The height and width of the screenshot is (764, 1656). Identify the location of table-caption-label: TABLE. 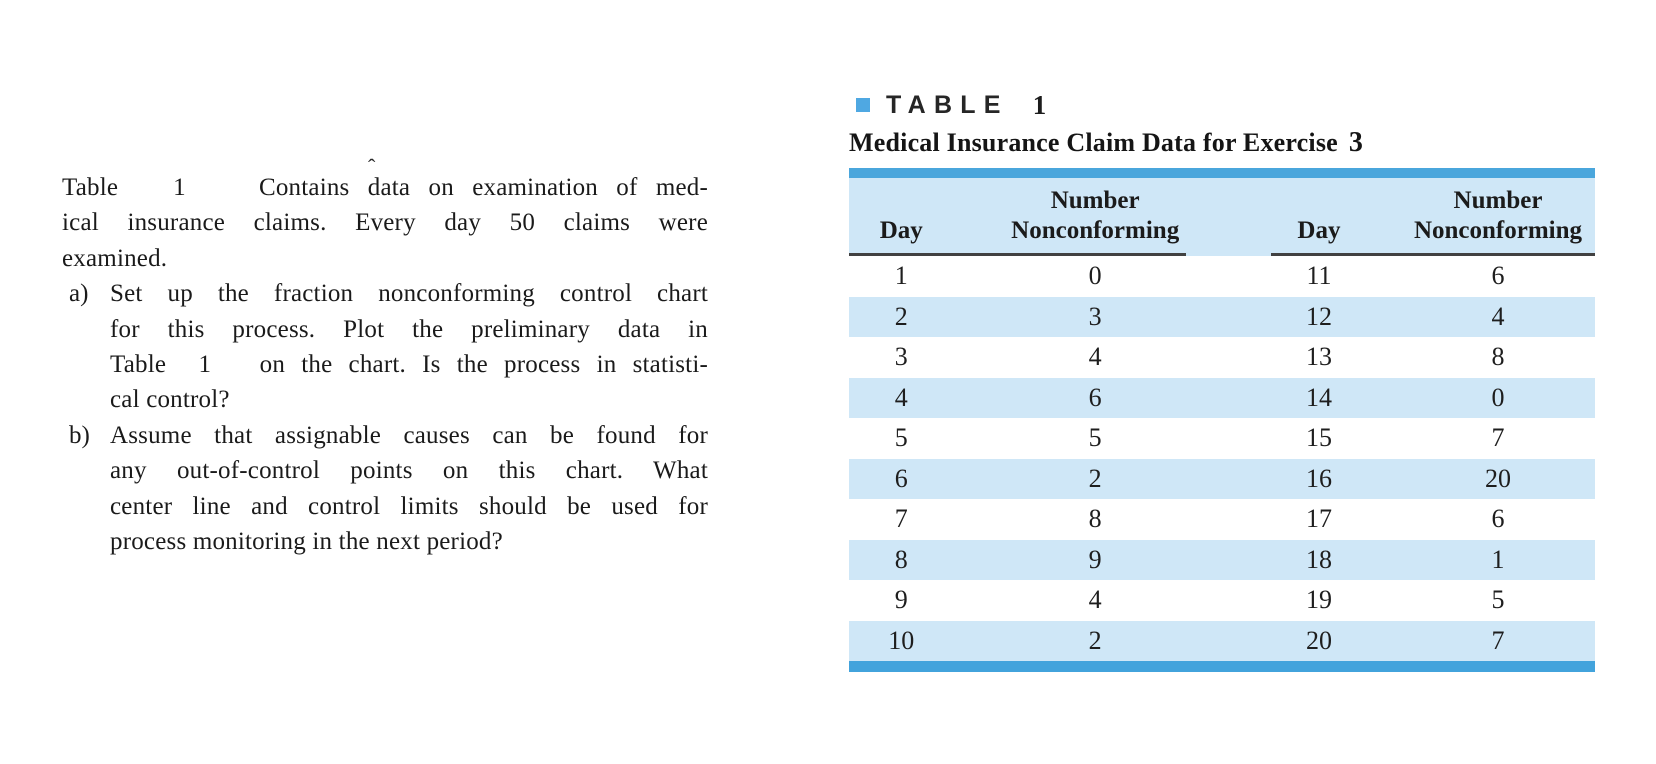
(947, 104).